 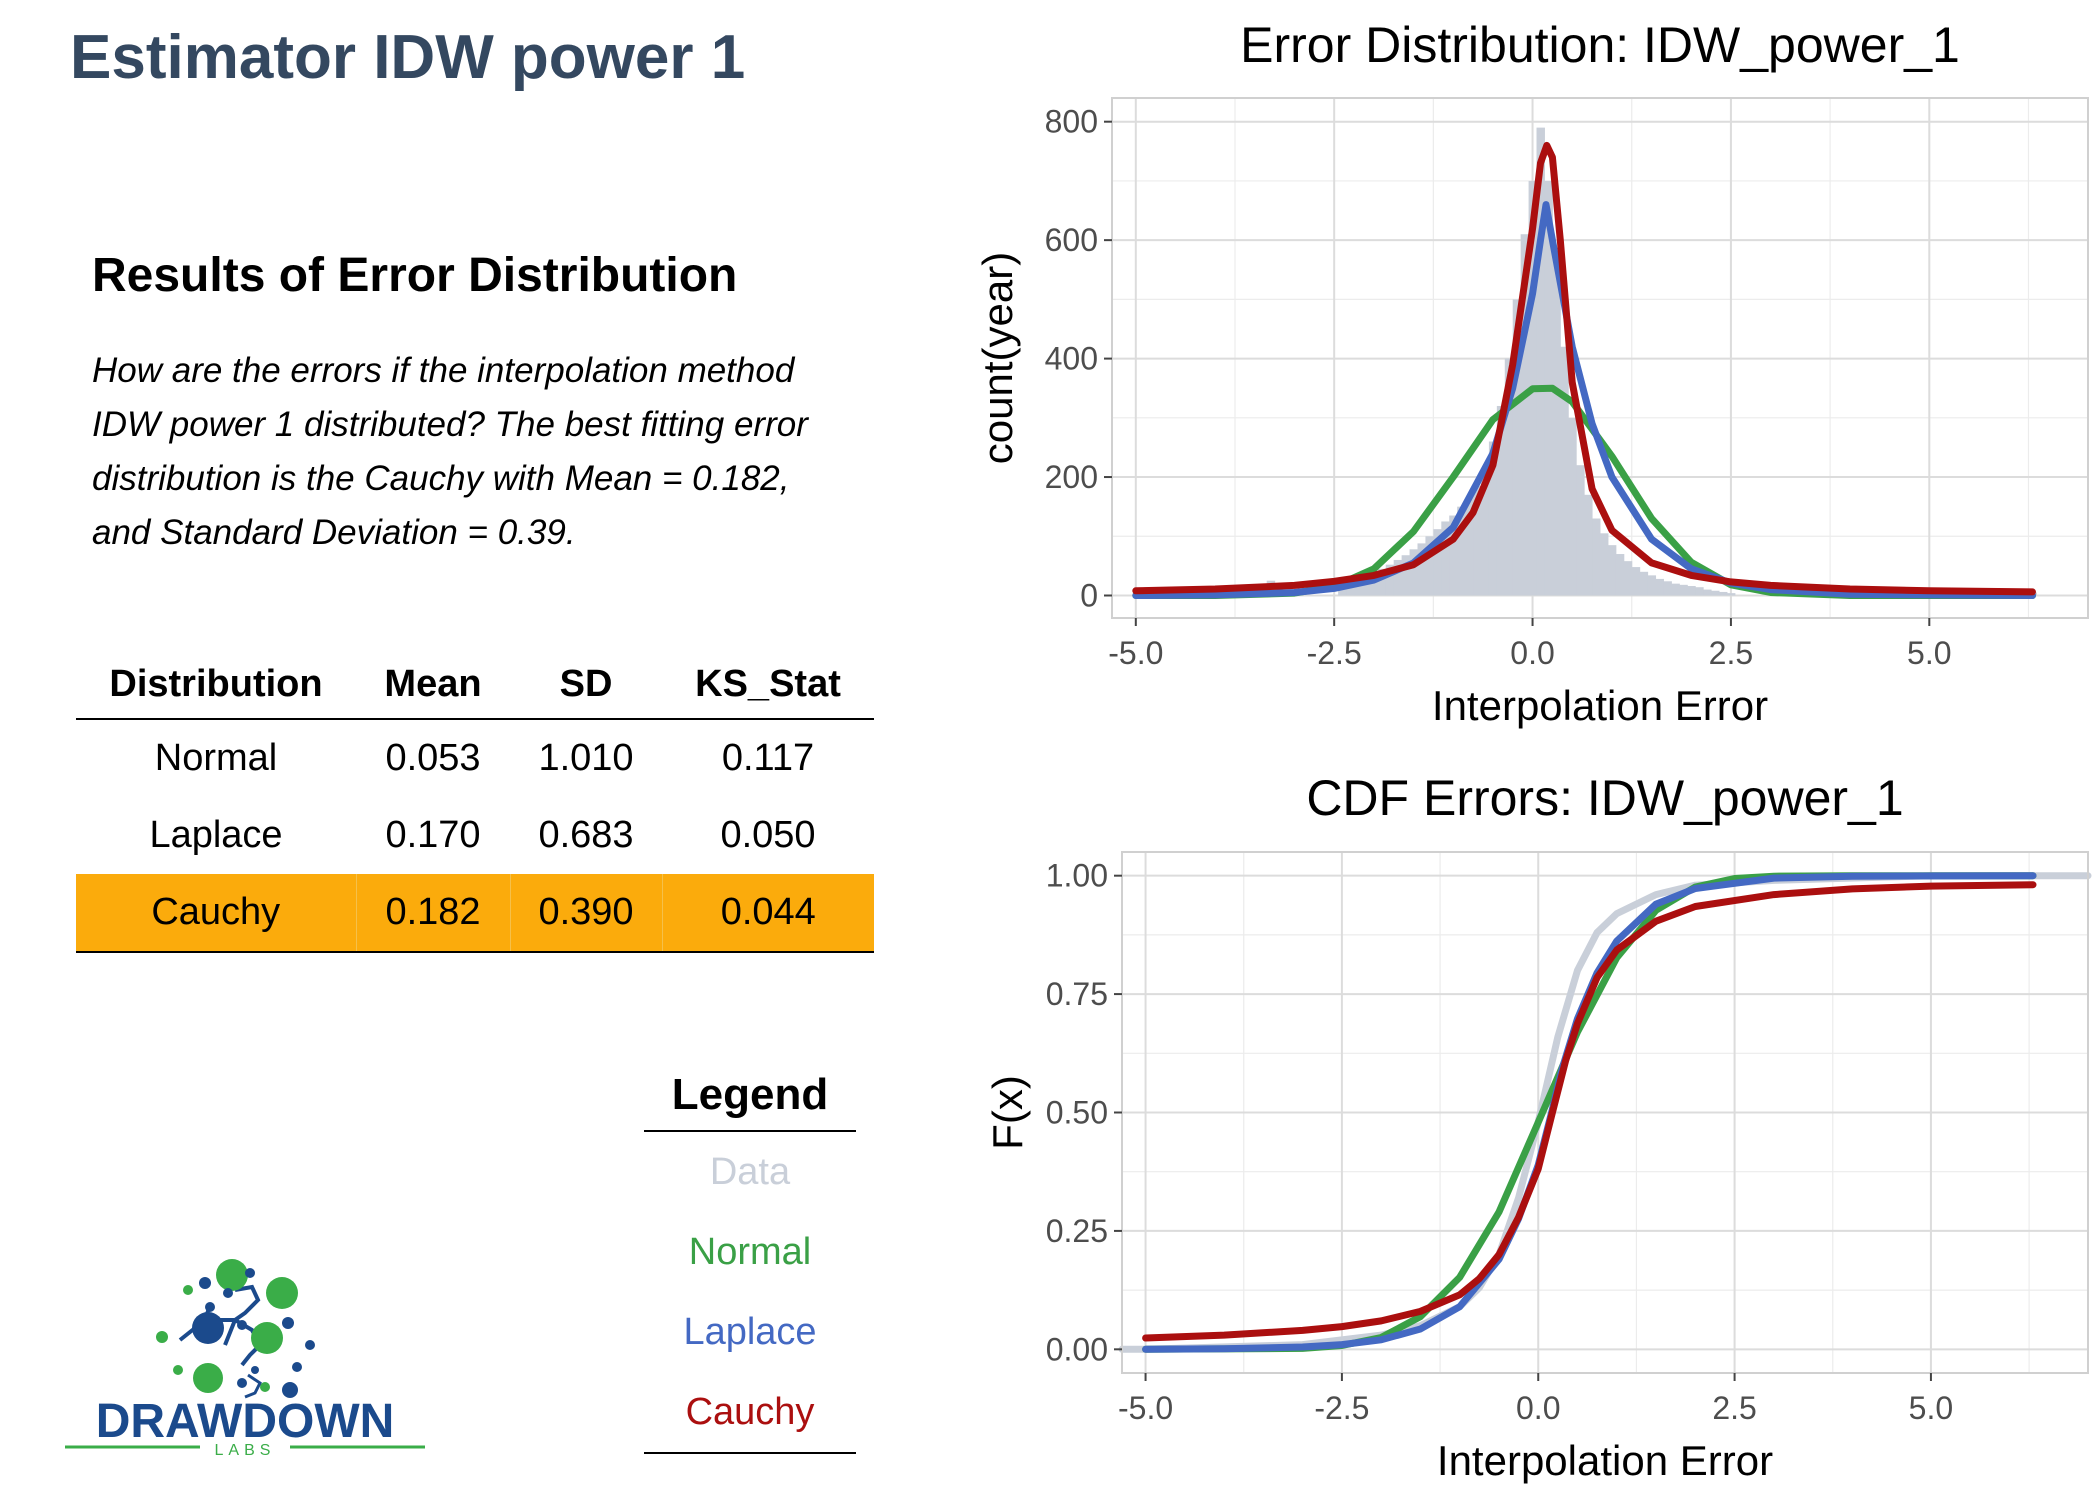 What do you see at coordinates (1077, 1113) in the screenshot?
I see `y-tick-label: 0.50` at bounding box center [1077, 1113].